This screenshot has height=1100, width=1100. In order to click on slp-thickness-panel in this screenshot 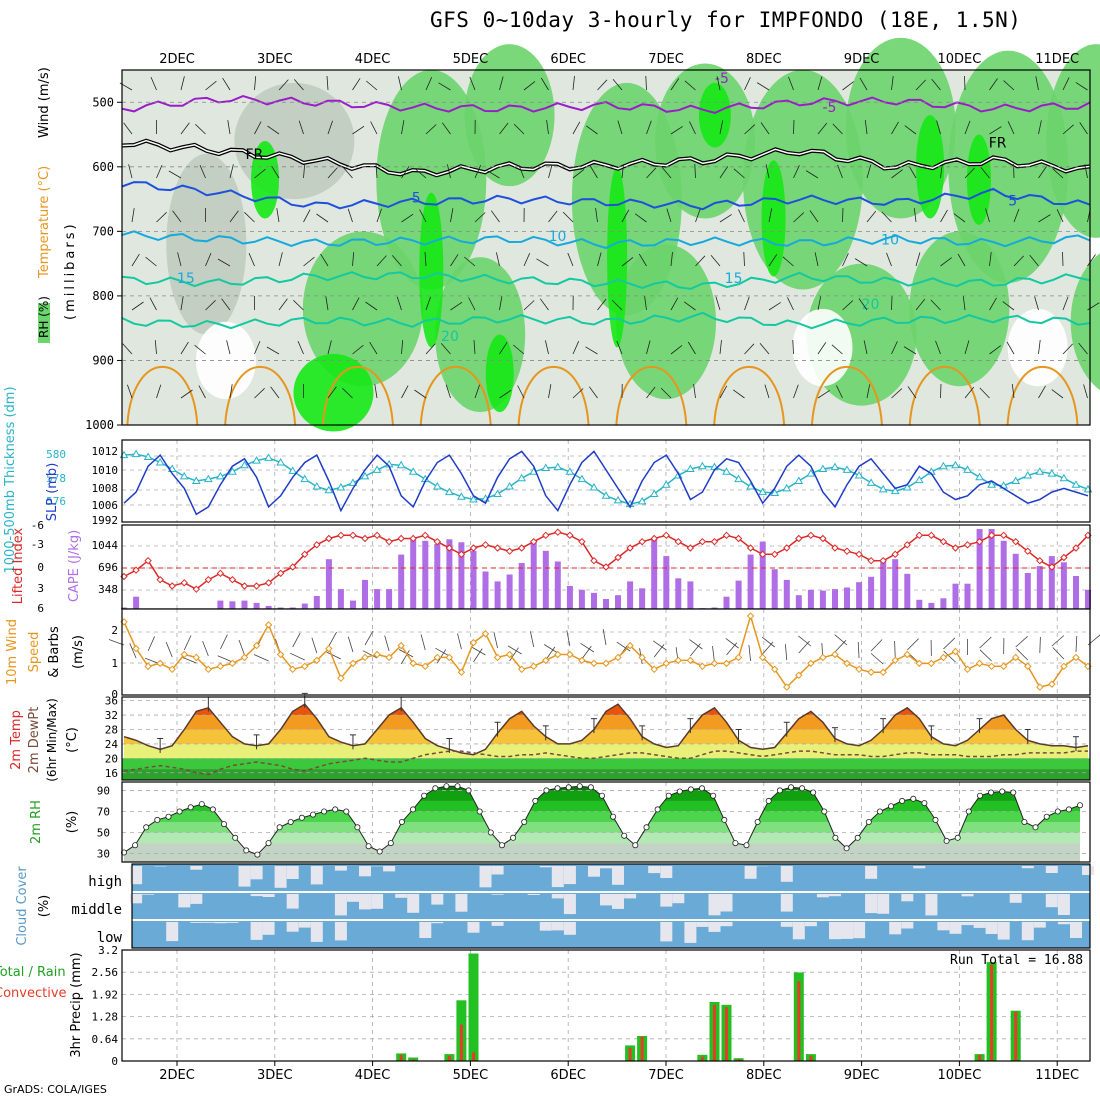, I will do `click(606, 481)`.